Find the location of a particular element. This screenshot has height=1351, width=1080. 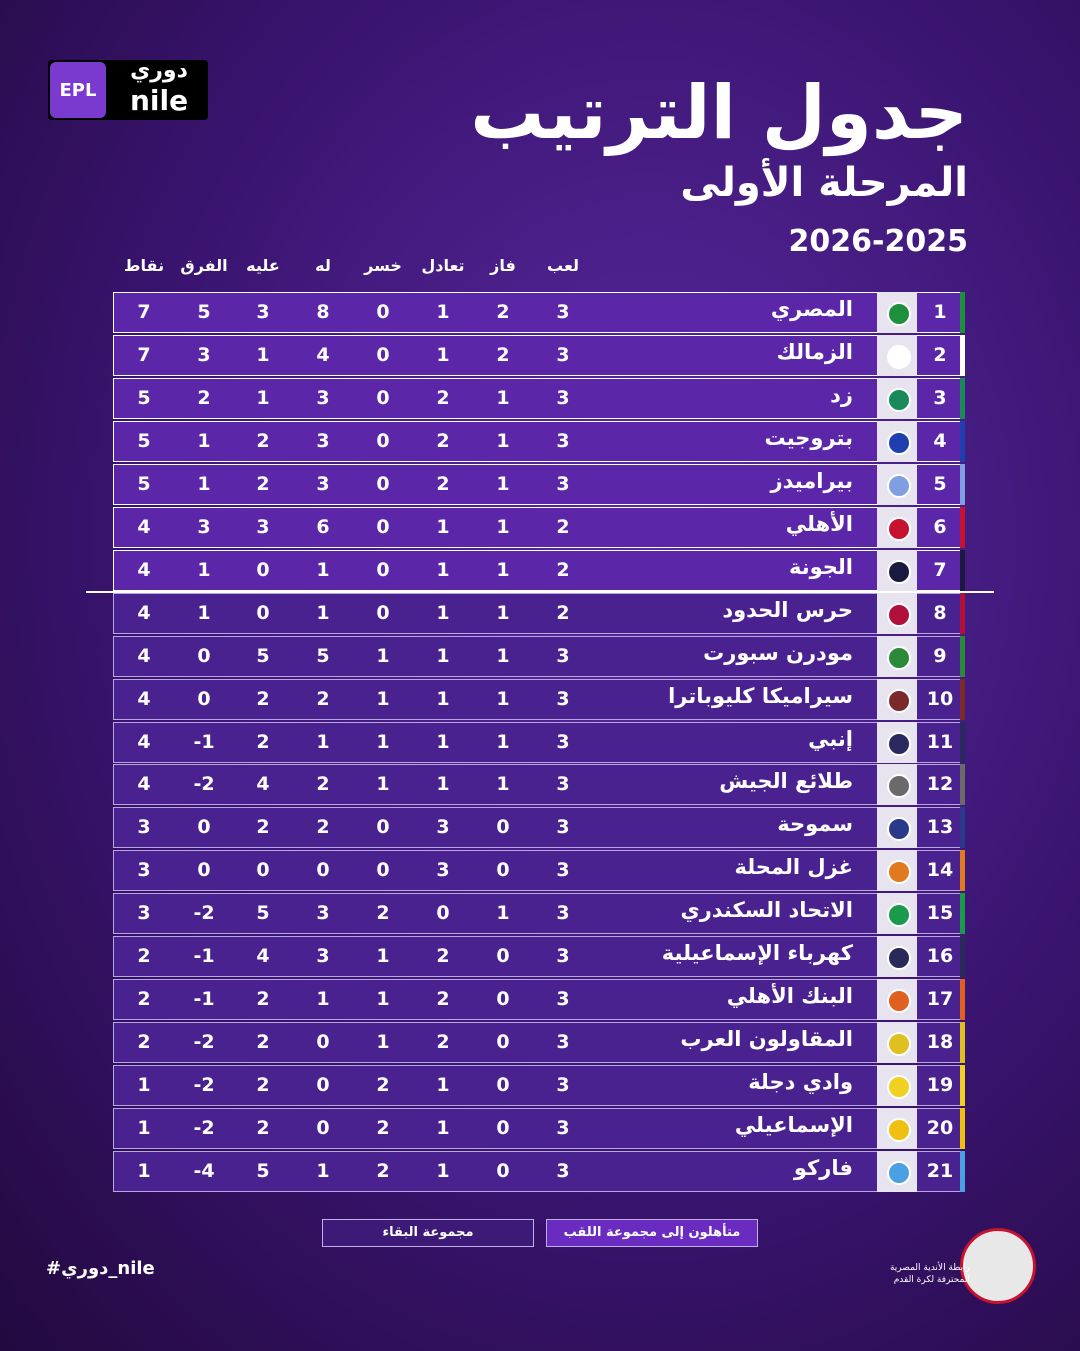

team-name: المقاولون العرب is located at coordinates (766, 1039).